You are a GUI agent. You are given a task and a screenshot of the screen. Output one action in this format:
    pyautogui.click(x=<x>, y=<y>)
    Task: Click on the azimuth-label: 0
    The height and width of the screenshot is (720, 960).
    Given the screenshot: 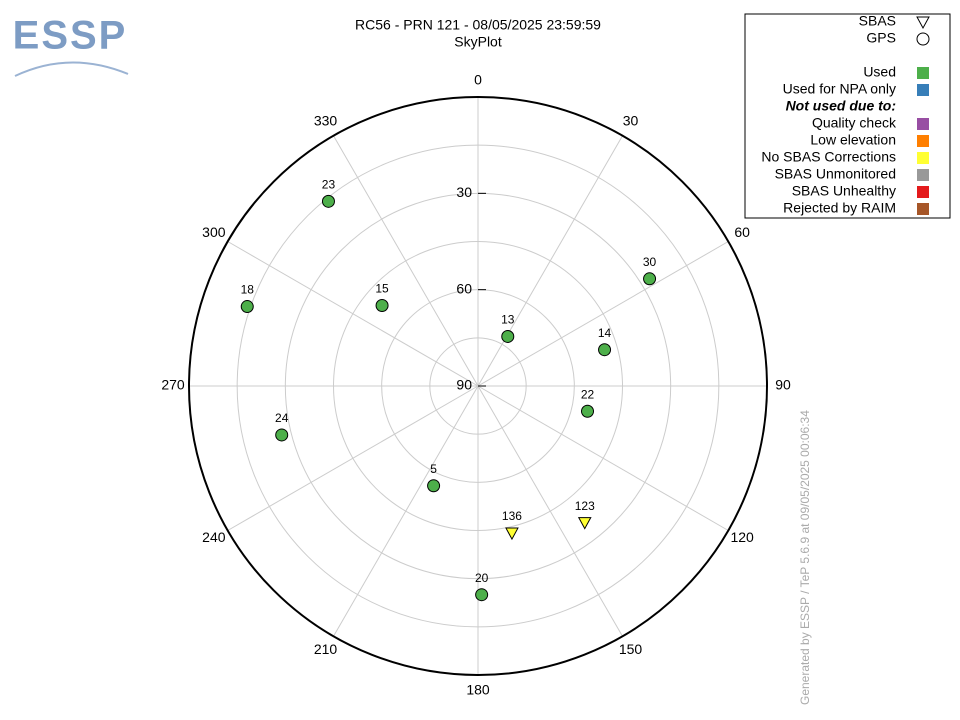 What is the action you would take?
    pyautogui.click(x=478, y=80)
    